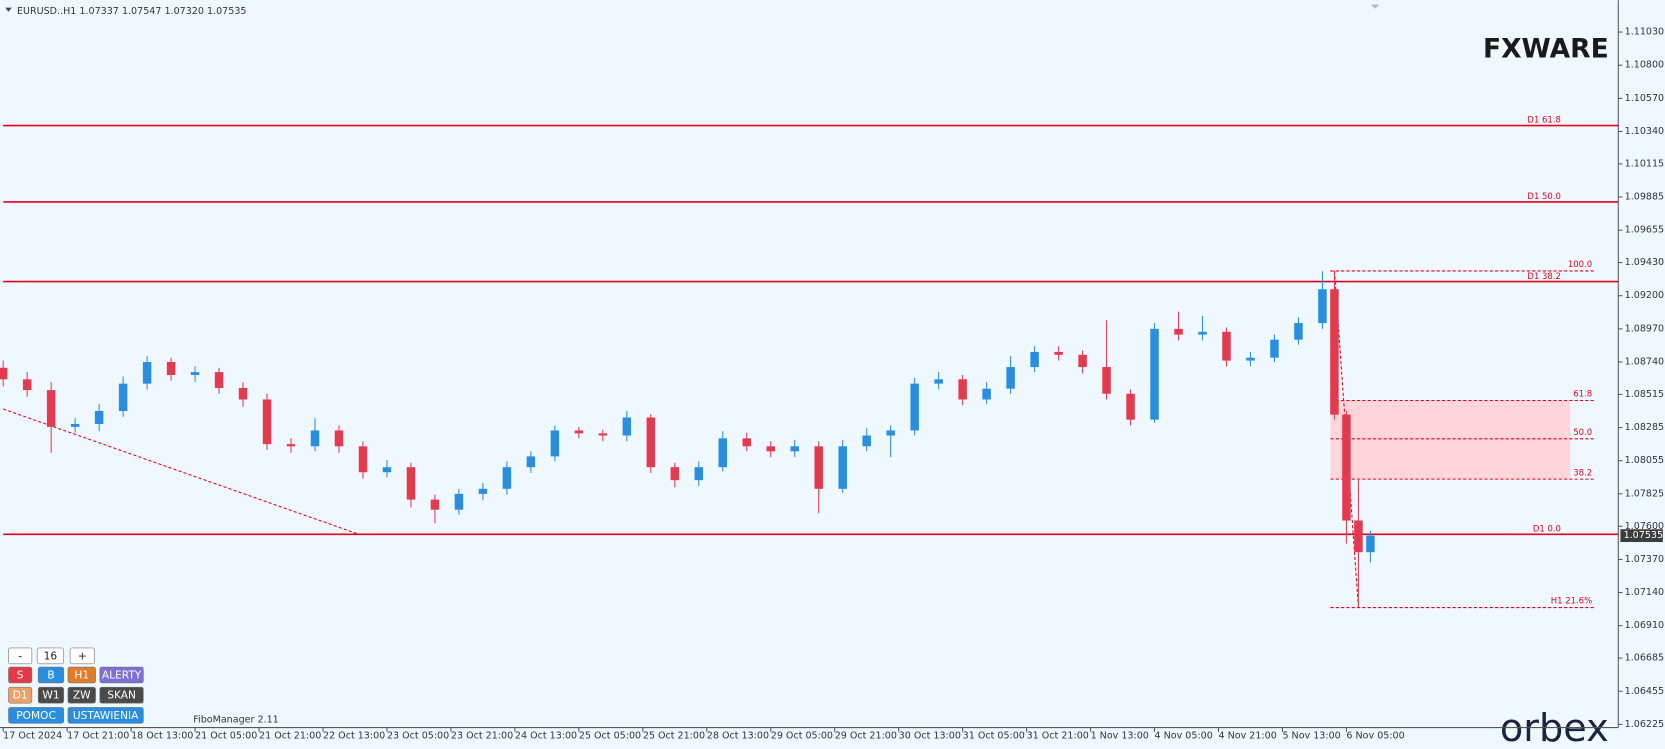 The image size is (1665, 749). Describe the element at coordinates (1644, 625) in the screenshot. I see `y-tick-label: 1.06910` at that location.